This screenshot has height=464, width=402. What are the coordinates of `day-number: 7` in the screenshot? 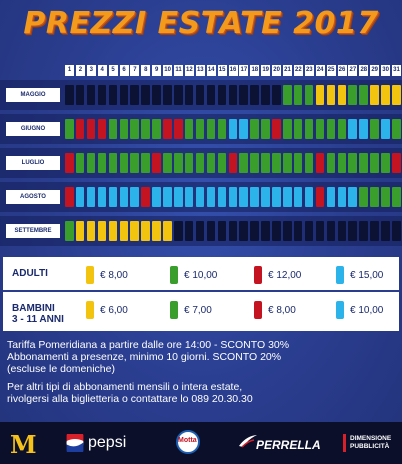 It's located at (135, 70).